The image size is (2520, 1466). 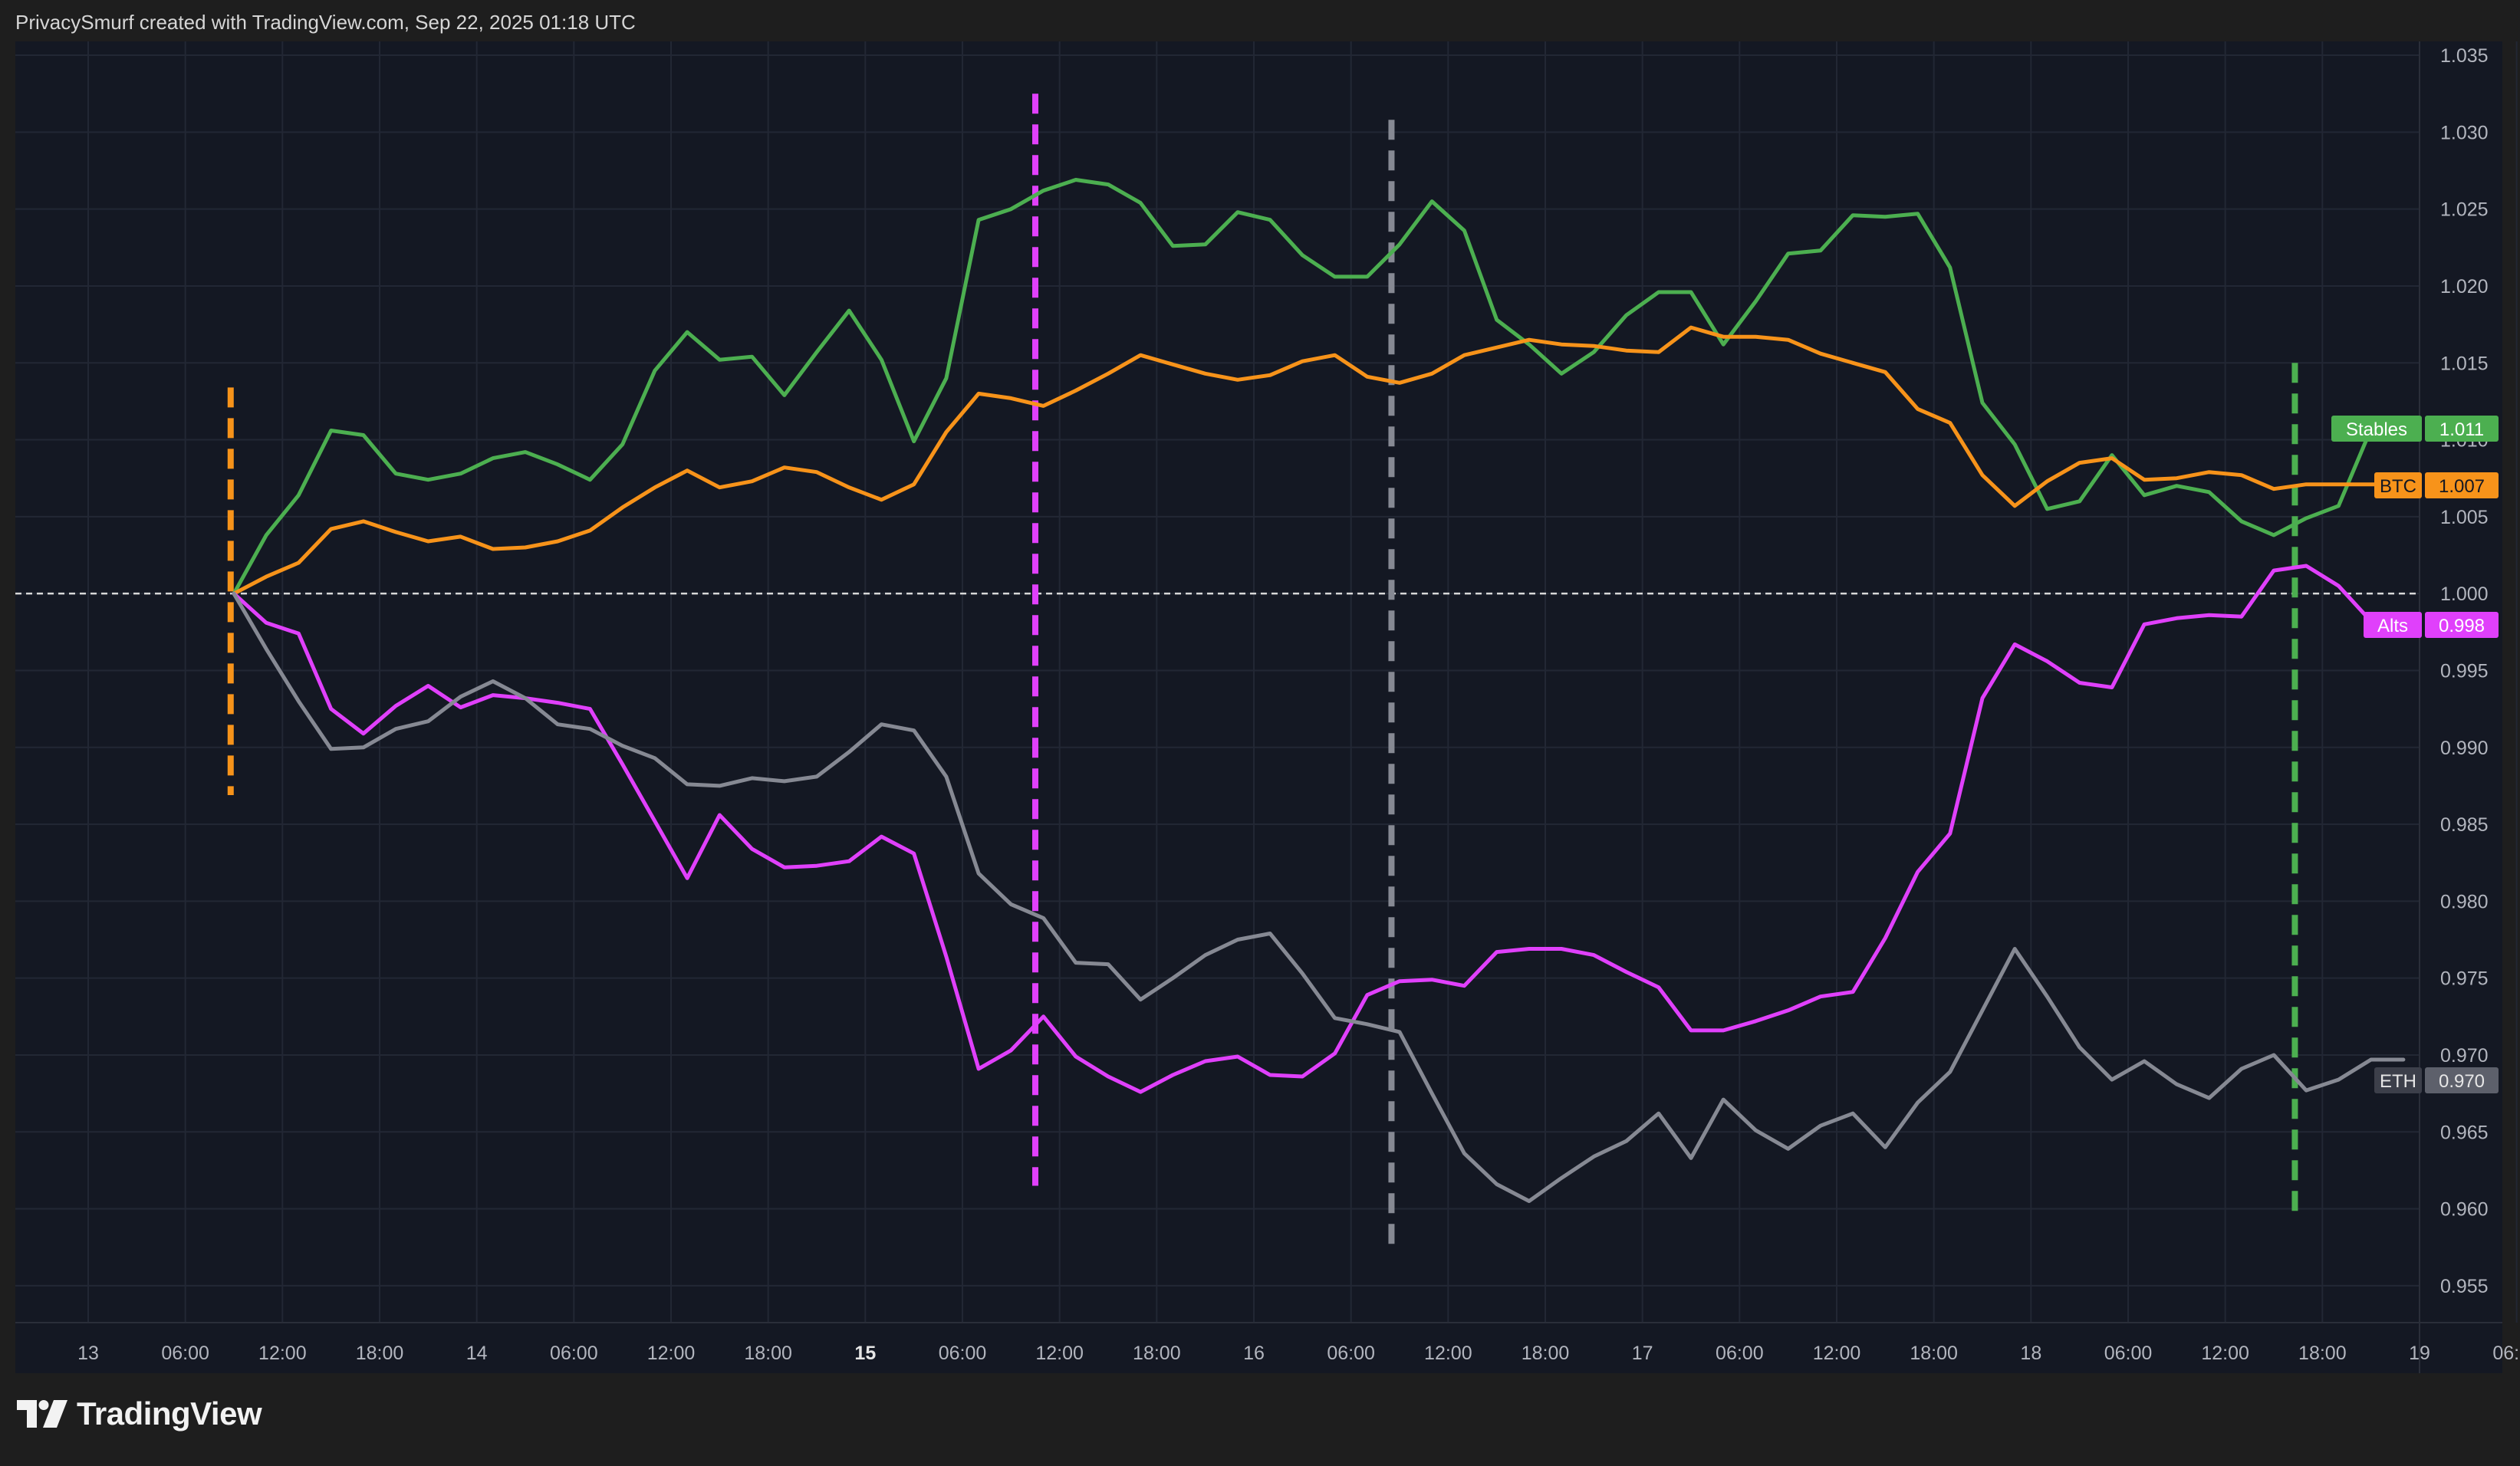 I want to click on x-tick-label: 19, so click(x=2419, y=1353).